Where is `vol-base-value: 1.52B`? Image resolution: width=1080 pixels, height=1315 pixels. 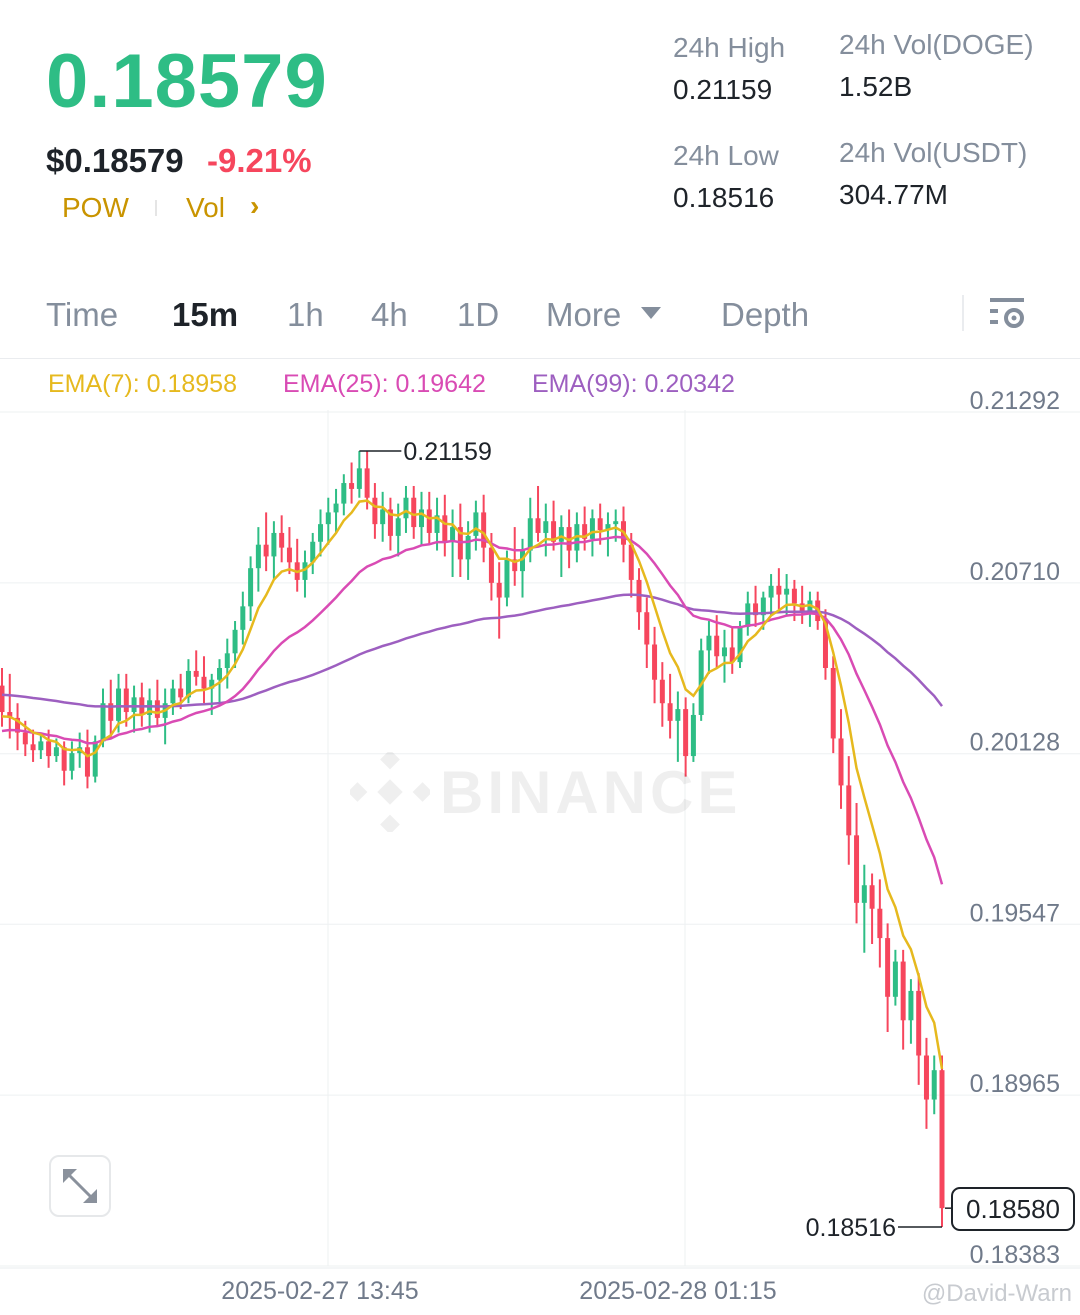 vol-base-value: 1.52B is located at coordinates (876, 86).